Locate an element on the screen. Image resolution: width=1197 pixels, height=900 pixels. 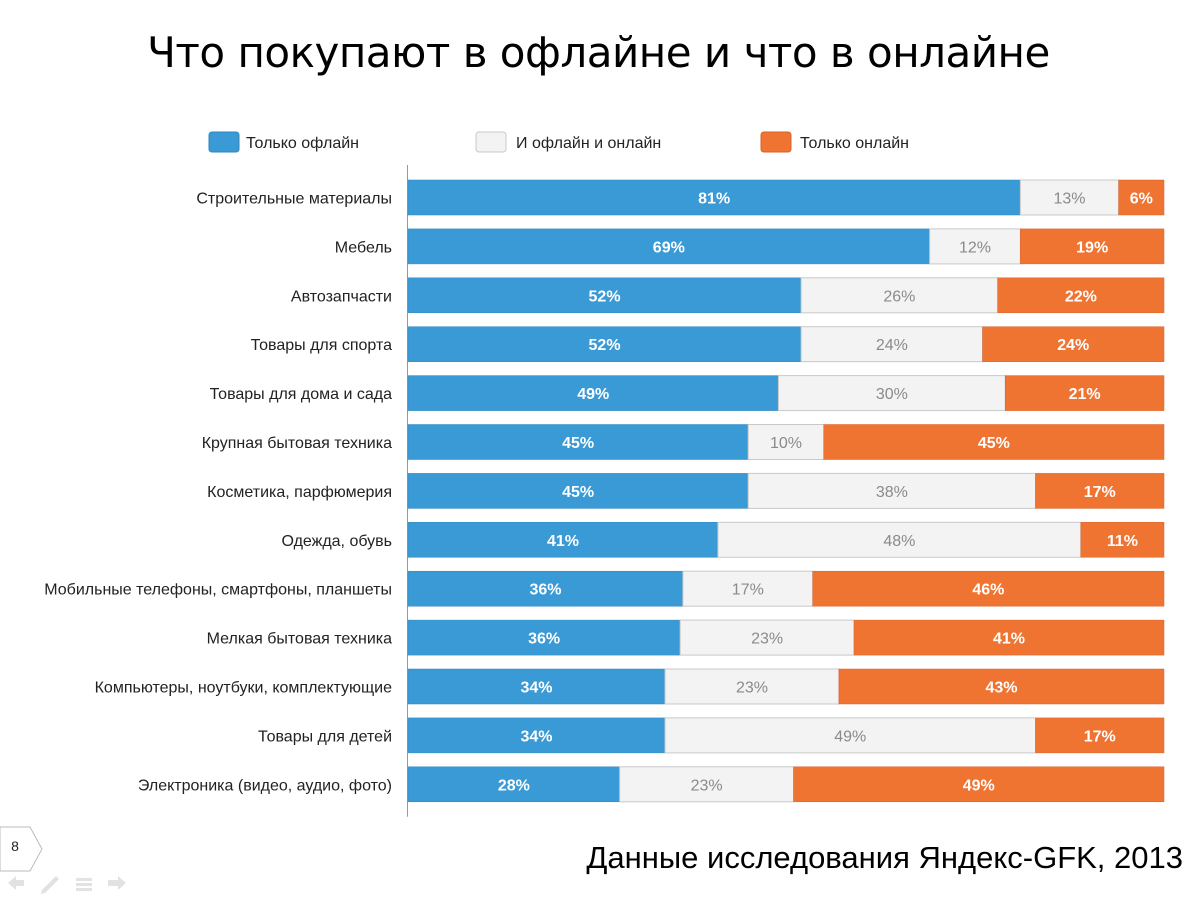
slide-title: Что покупают в офлайне и что в онлайне is located at coordinates (598, 52).